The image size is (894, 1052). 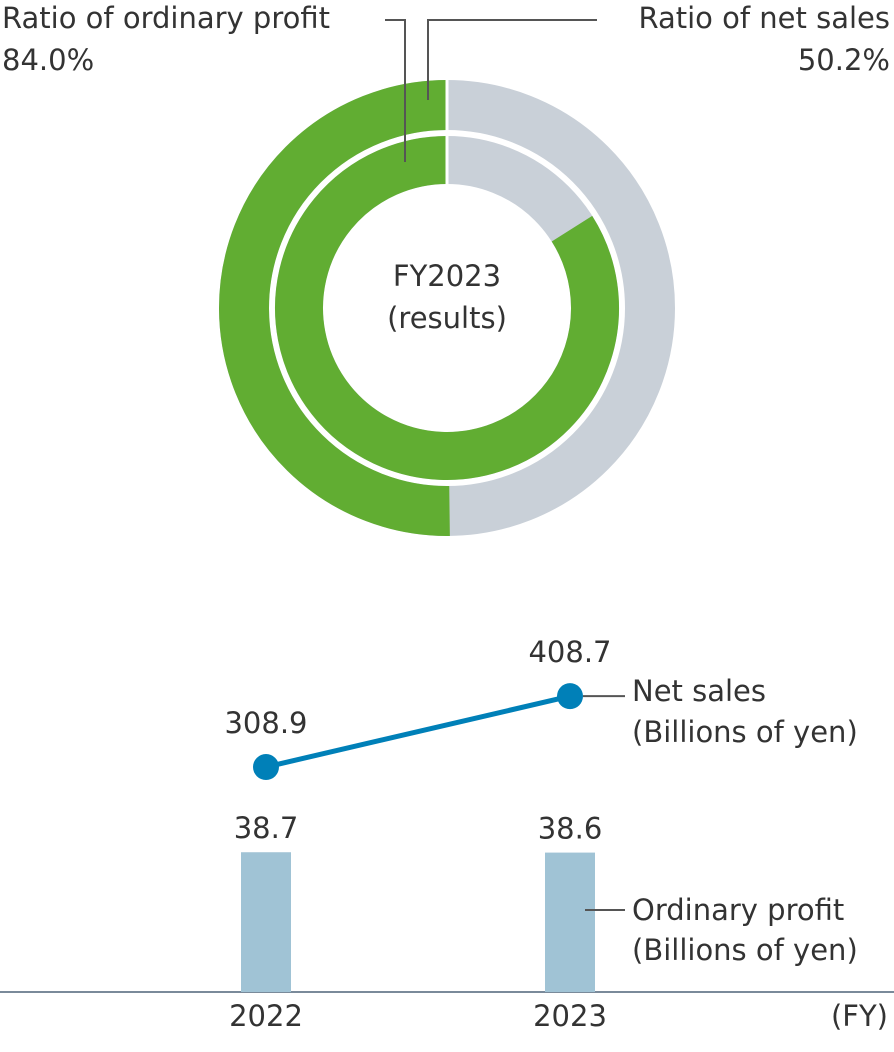 What do you see at coordinates (859, 1016) in the screenshot?
I see `x-axis-label: (FY)` at bounding box center [859, 1016].